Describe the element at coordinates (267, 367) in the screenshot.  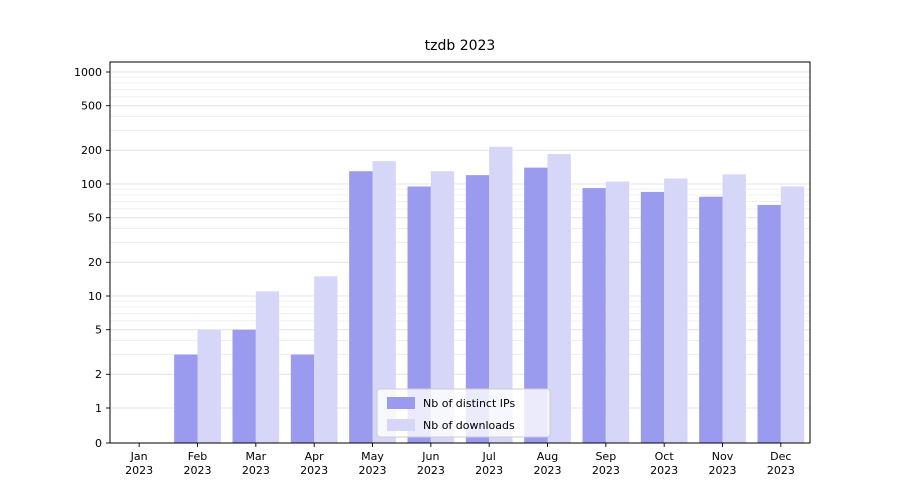
I see `bar-mar-downloads` at that location.